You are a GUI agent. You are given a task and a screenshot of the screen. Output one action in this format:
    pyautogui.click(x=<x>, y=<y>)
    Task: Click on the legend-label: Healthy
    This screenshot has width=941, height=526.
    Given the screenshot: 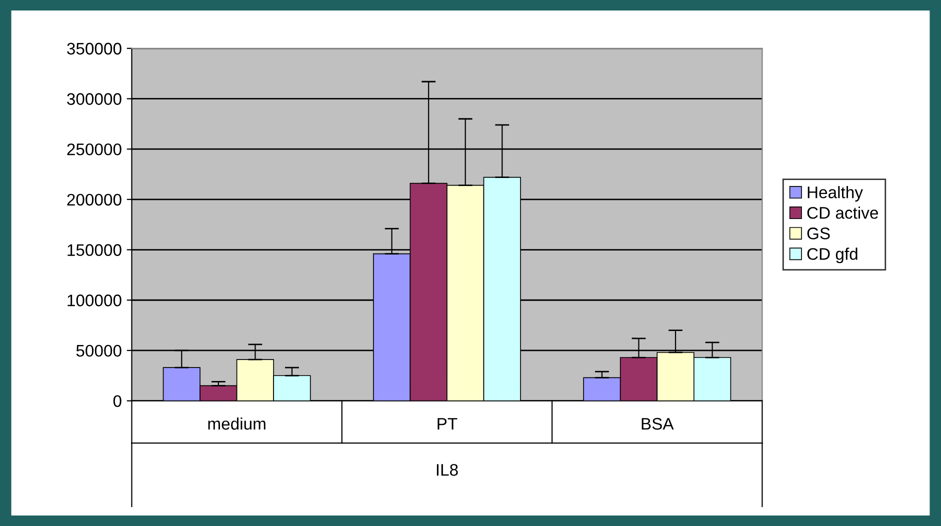 What is the action you would take?
    pyautogui.click(x=835, y=194)
    